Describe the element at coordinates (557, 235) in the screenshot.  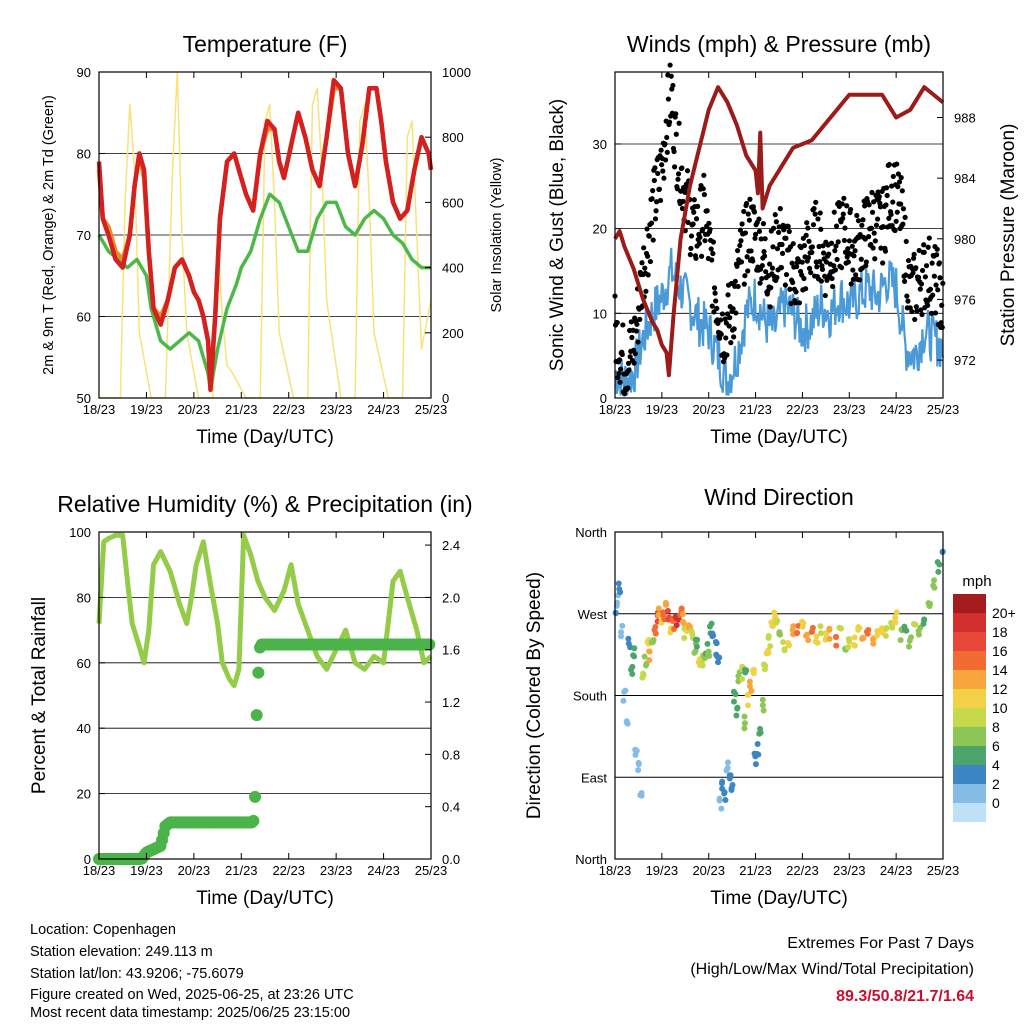
I see `wind-ylabel: Sonic Wind & Gust (Blue, Black)` at that location.